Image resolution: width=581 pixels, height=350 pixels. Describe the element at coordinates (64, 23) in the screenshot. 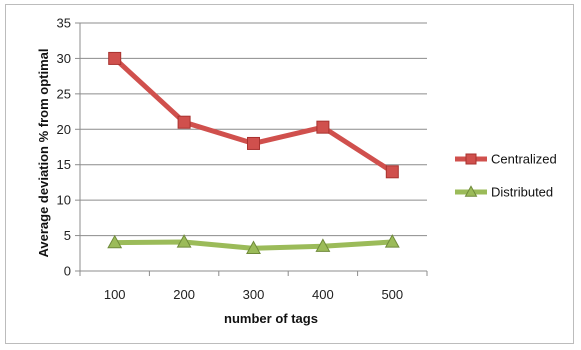

I see `y-tick-label: 35` at that location.